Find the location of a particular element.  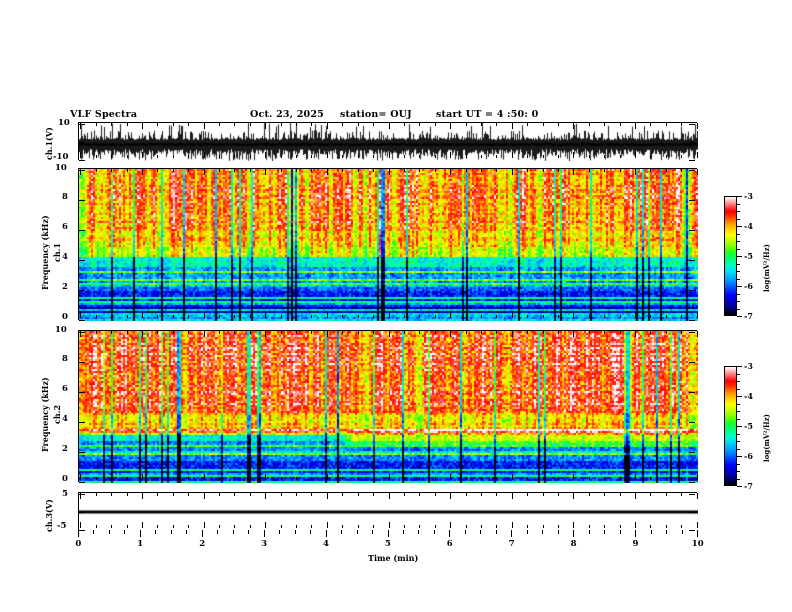

x-tick-label-6: 6 is located at coordinates (449, 544).